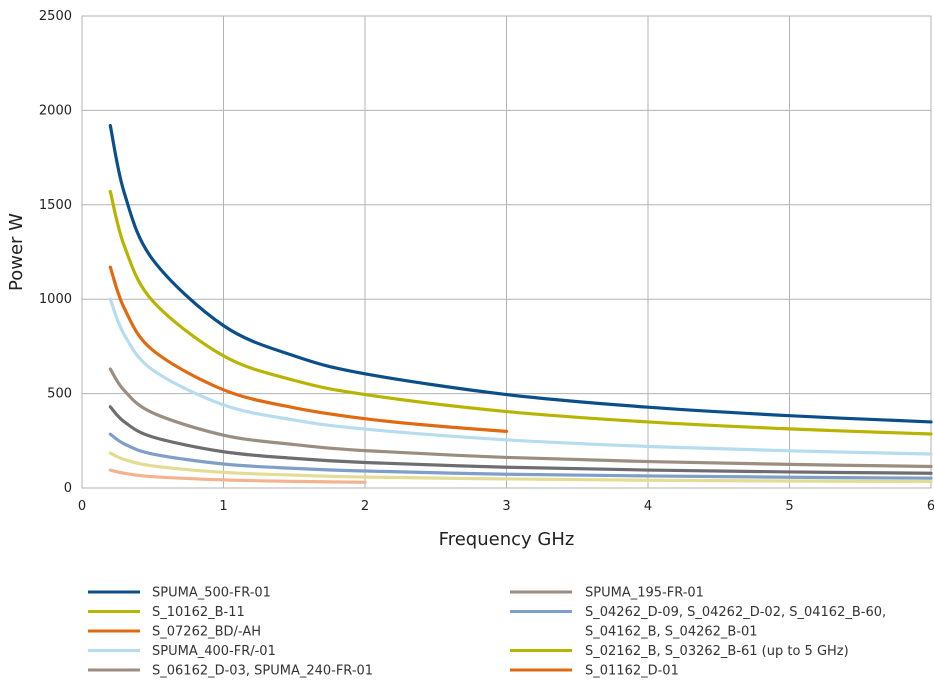  What do you see at coordinates (507, 539) in the screenshot?
I see `x-axis-label: Frequency GHz` at bounding box center [507, 539].